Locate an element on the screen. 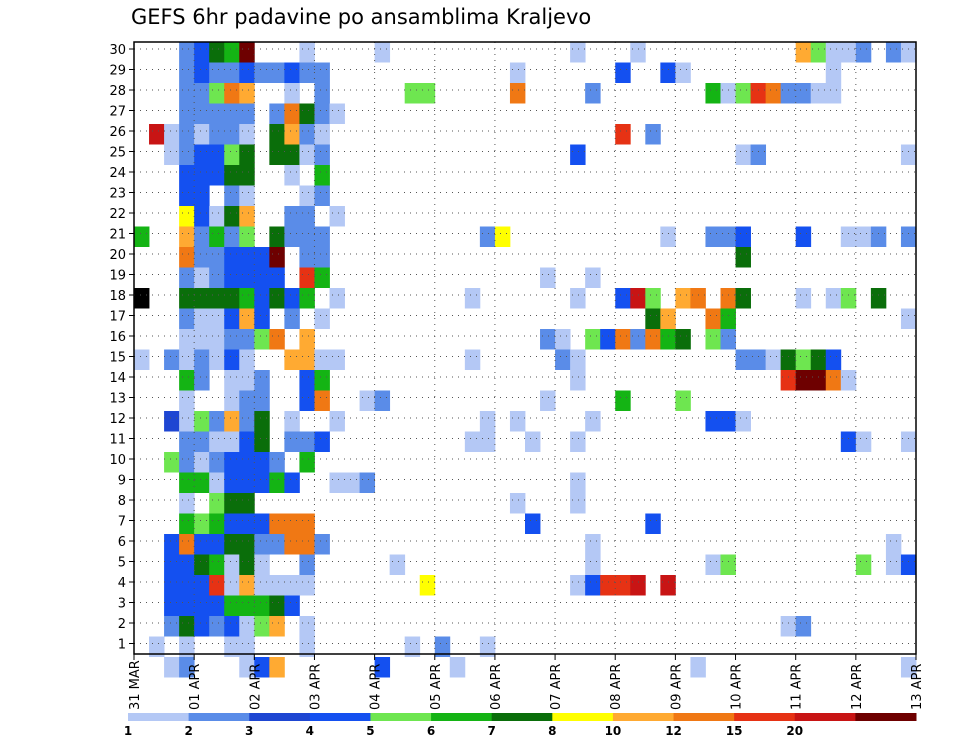 Image resolution: width=960 pixels, height=742 pixels. x-tick-label: 08 APR is located at coordinates (616, 687).